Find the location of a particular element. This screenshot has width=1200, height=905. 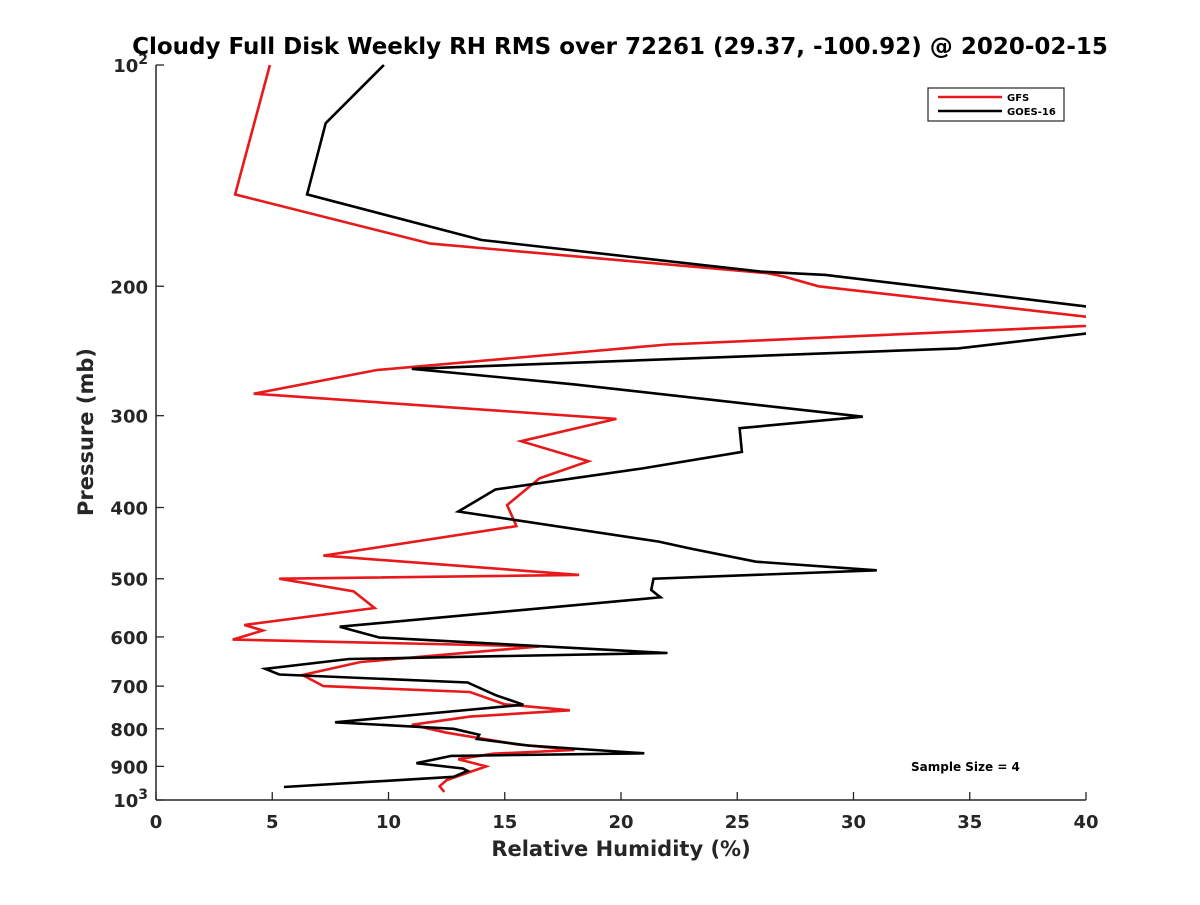

y-tick-label: 200 is located at coordinates (129, 287).